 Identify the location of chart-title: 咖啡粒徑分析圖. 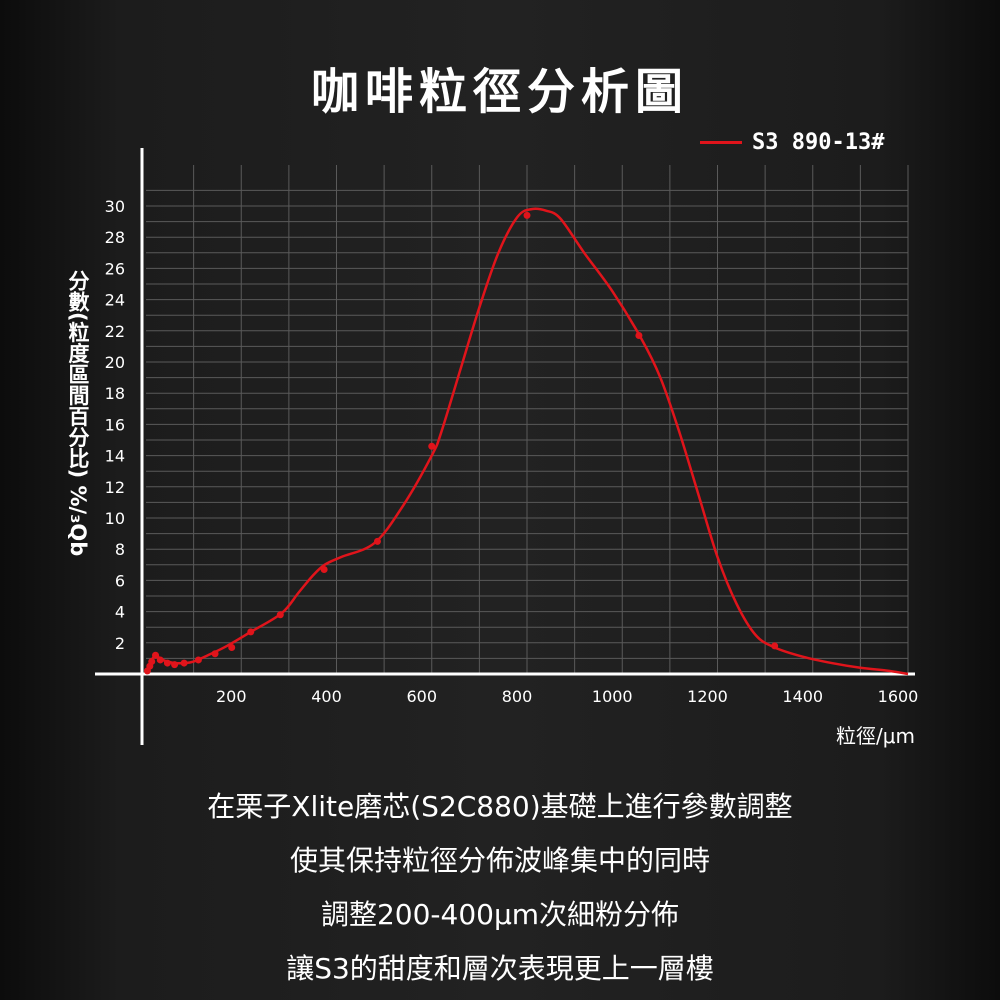
(499, 92).